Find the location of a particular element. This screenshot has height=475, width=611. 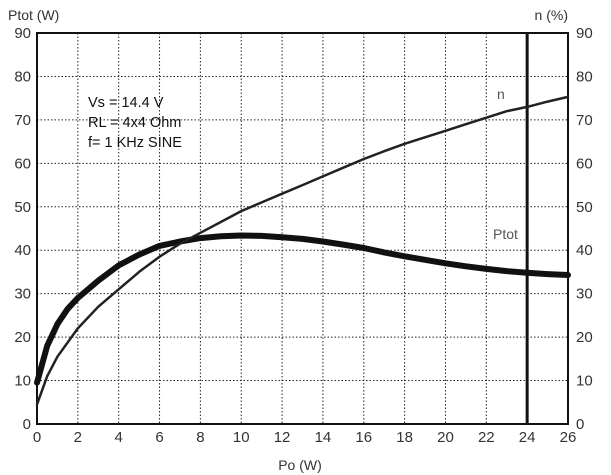

y-right-tick-label: 90 is located at coordinates (584, 33).